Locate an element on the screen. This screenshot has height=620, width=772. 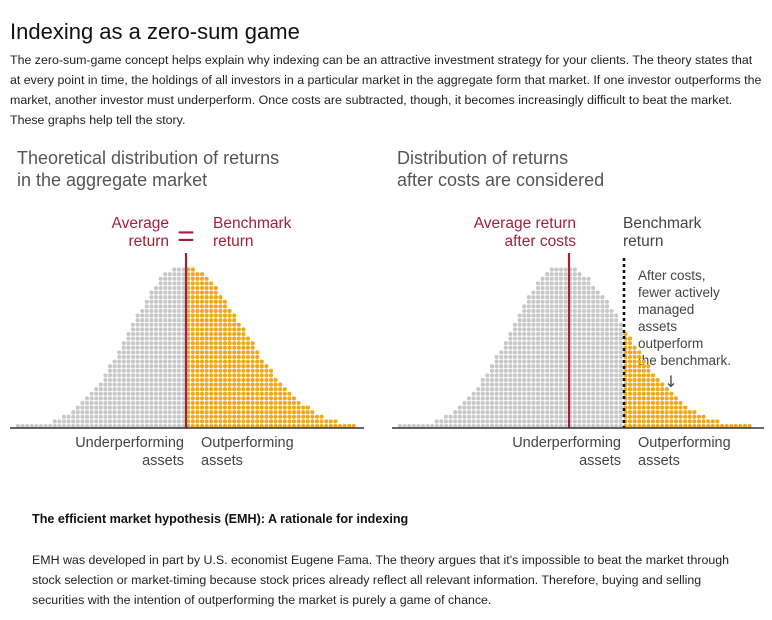
chart-2-right-label-line-1: Outperforming is located at coordinates (684, 443).